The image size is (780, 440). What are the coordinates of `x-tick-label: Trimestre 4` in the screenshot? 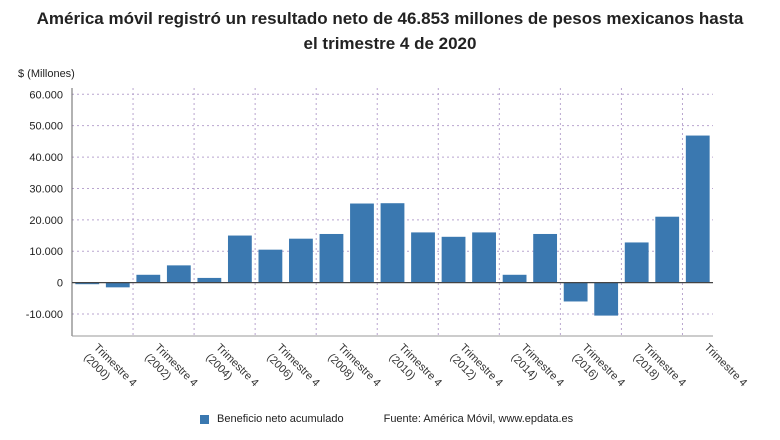 It's located at (726, 366).